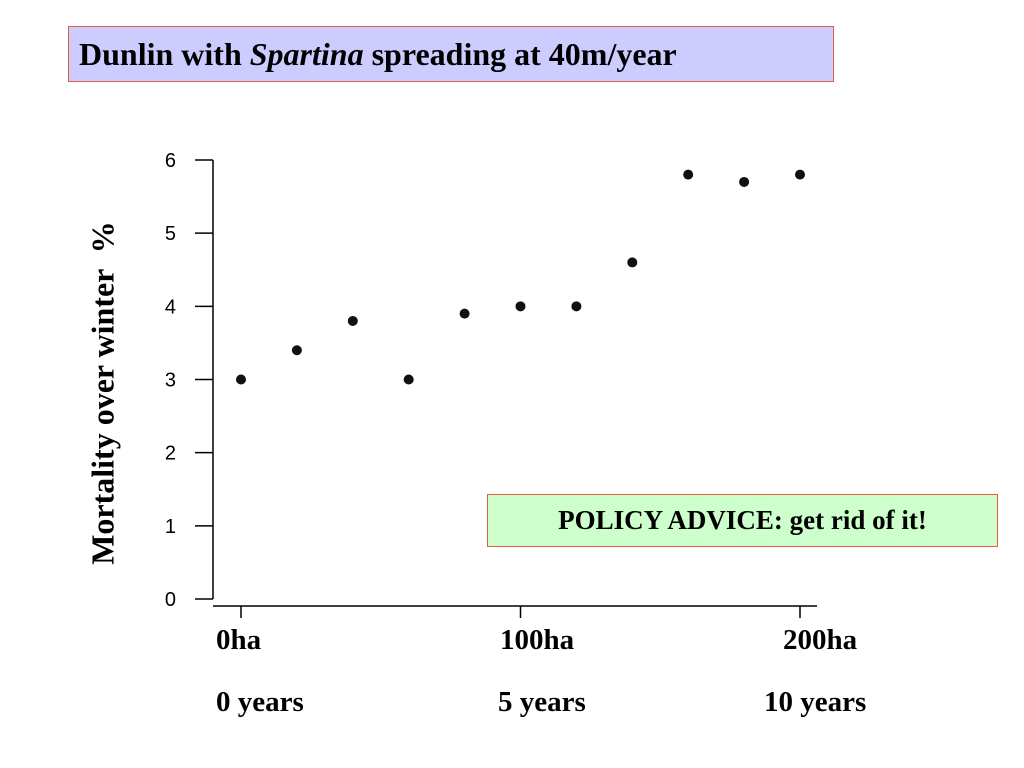 The image size is (1024, 768). Describe the element at coordinates (160, 53) in the screenshot. I see `title-prefix: Dunlin with` at that location.